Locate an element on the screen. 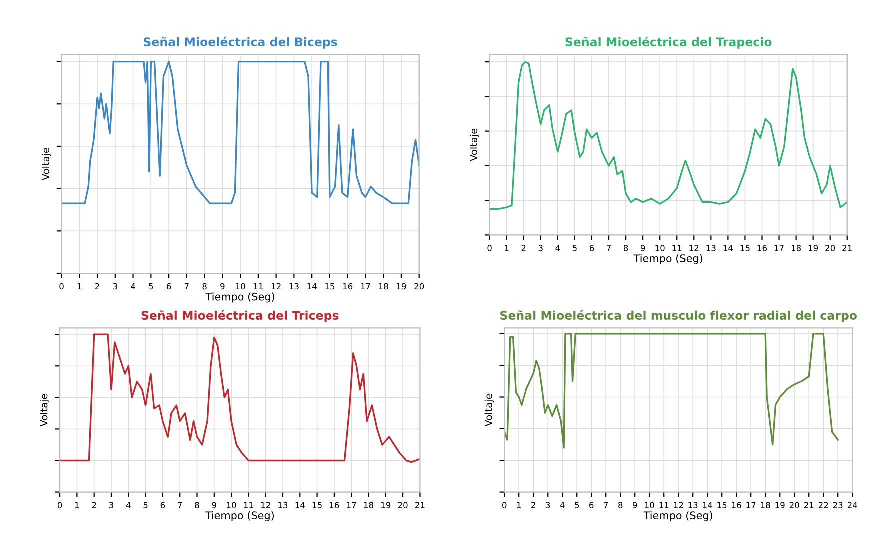 This screenshot has width=870, height=547. chart-title: Señal Mioeléctrica del Triceps is located at coordinates (240, 316).